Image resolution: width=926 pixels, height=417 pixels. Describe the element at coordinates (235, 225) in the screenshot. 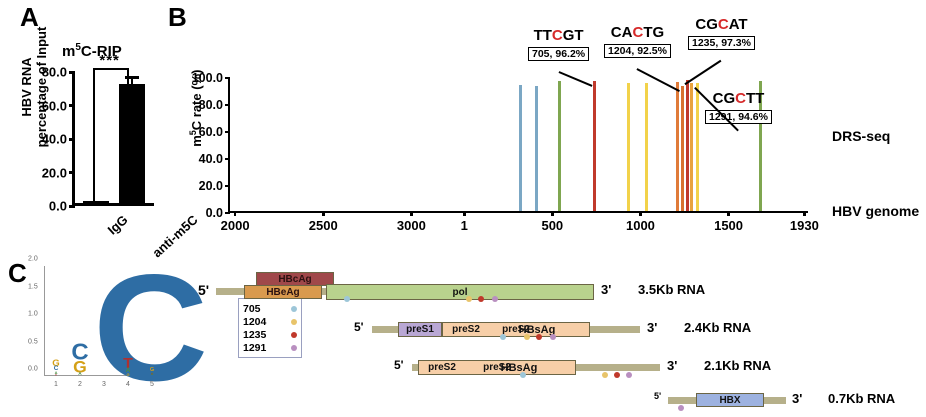

I see `panel-b-x-tick-label: 2000` at that location.